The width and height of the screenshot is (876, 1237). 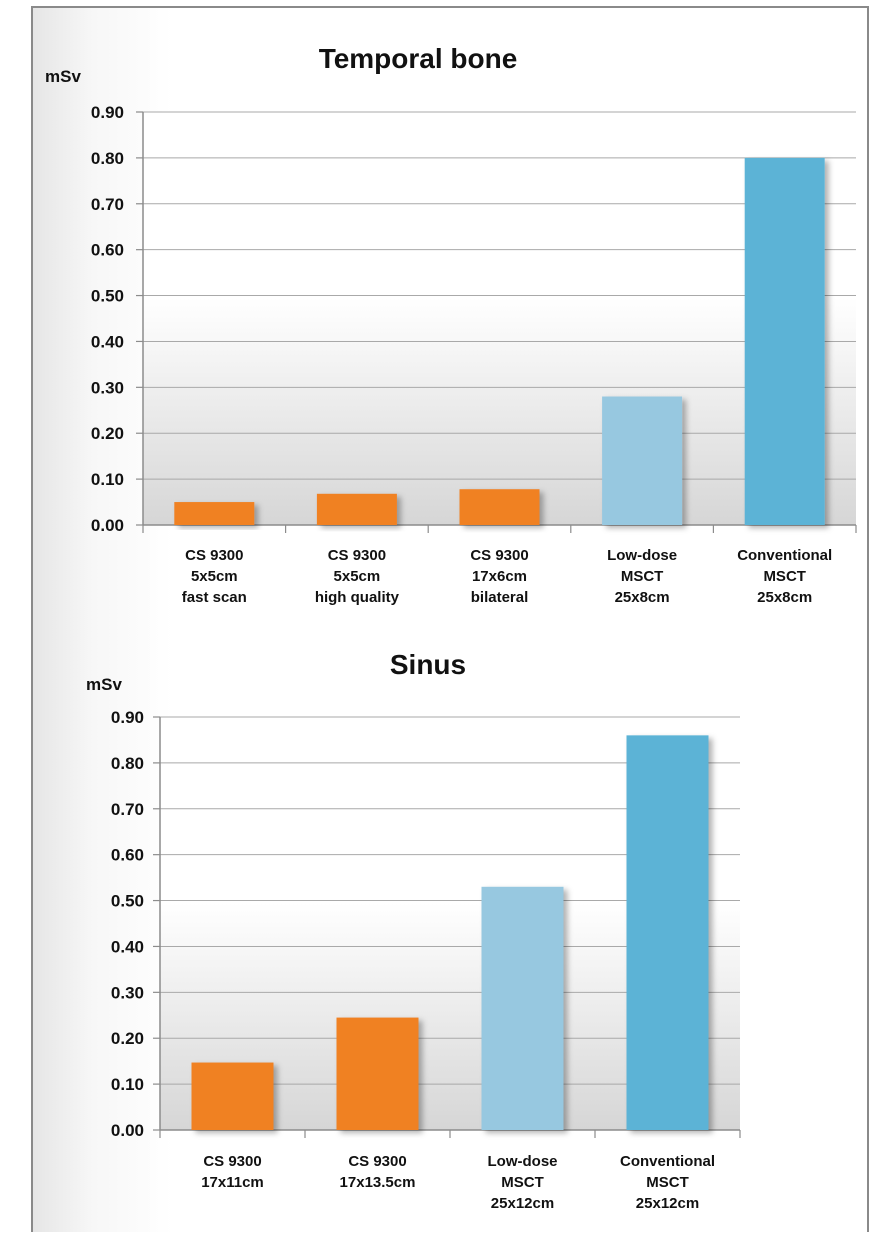 What do you see at coordinates (378, 1172) in the screenshot?
I see `x-category-label: CS 9300 17x13.5cm` at bounding box center [378, 1172].